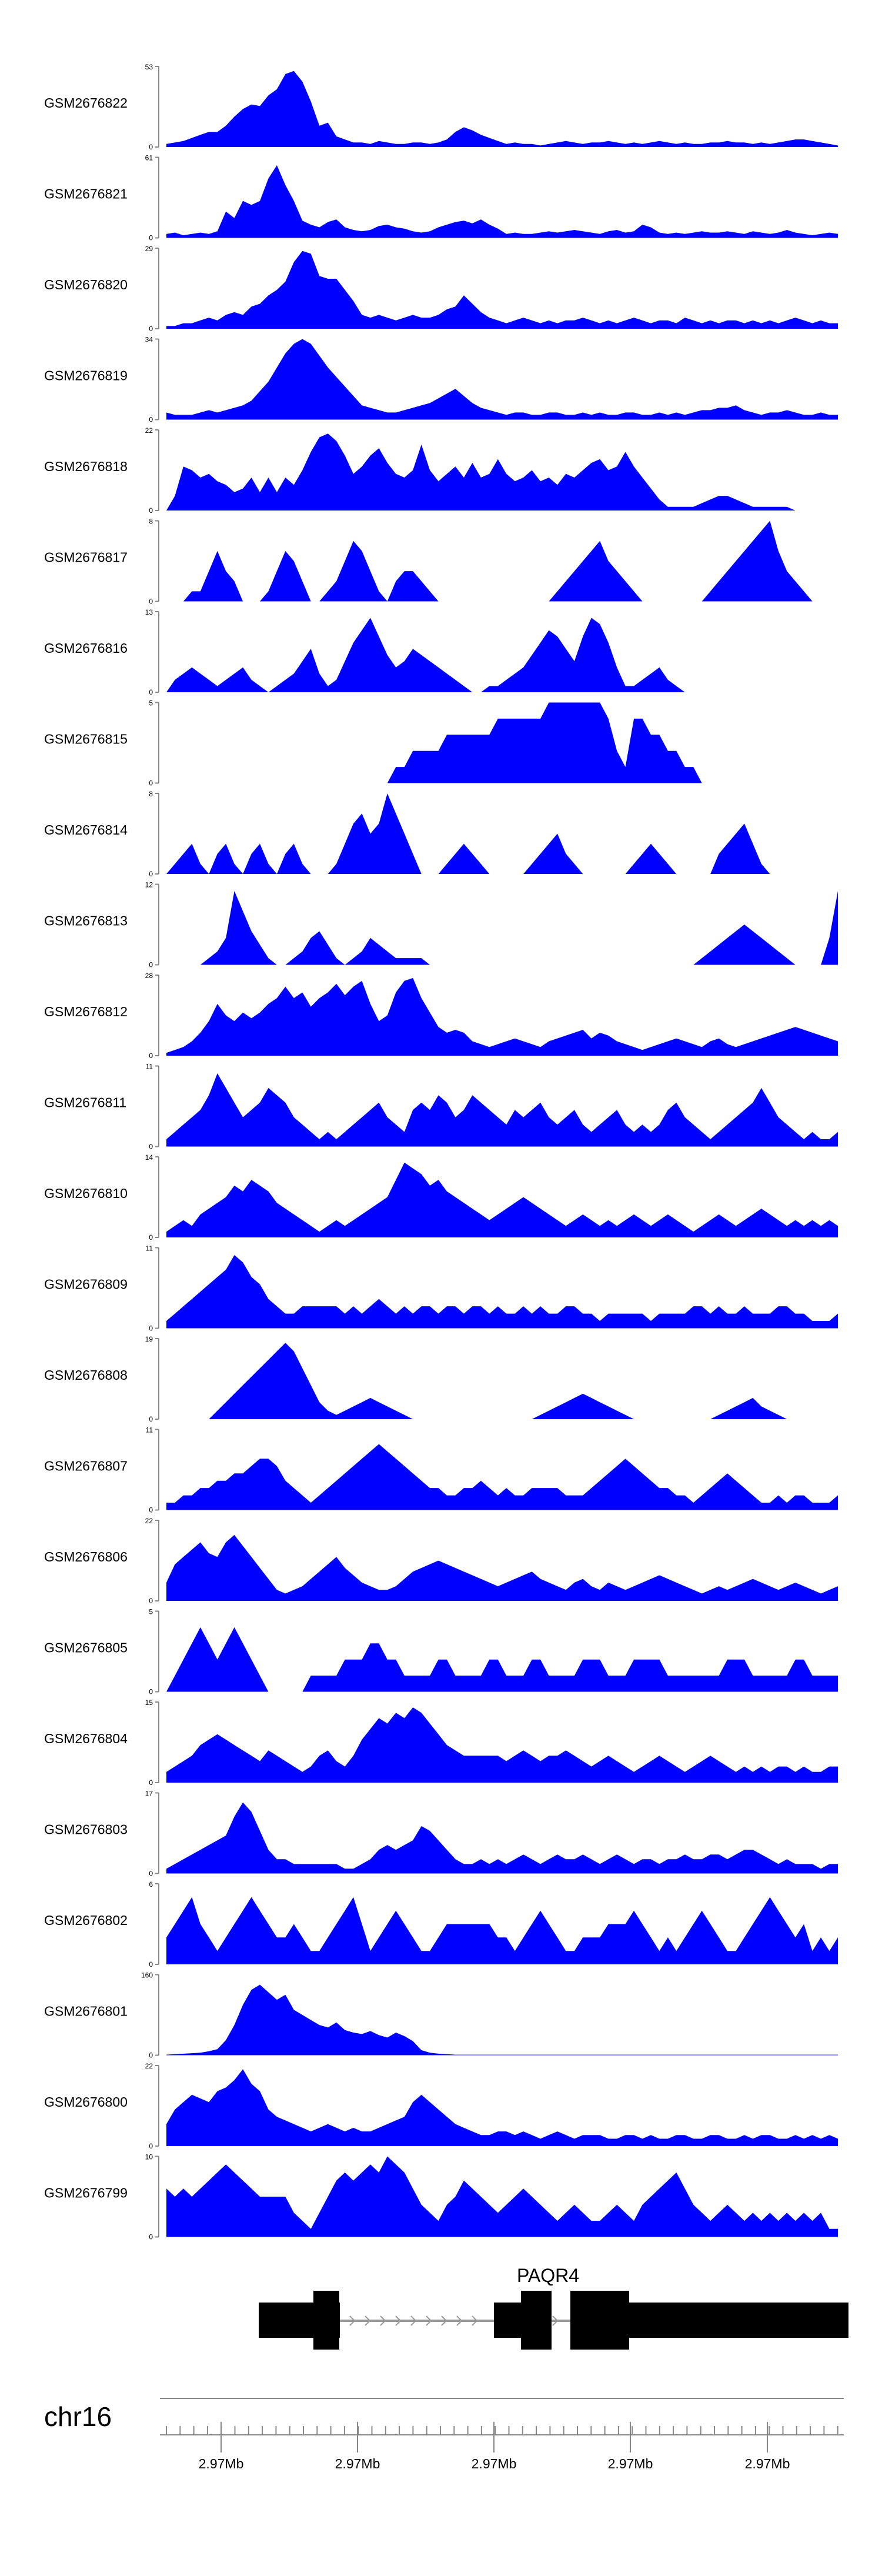 Image resolution: width=882 pixels, height=2576 pixels. I want to click on track-GSM2676808: GSM2676808 19 0, so click(441, 1379).